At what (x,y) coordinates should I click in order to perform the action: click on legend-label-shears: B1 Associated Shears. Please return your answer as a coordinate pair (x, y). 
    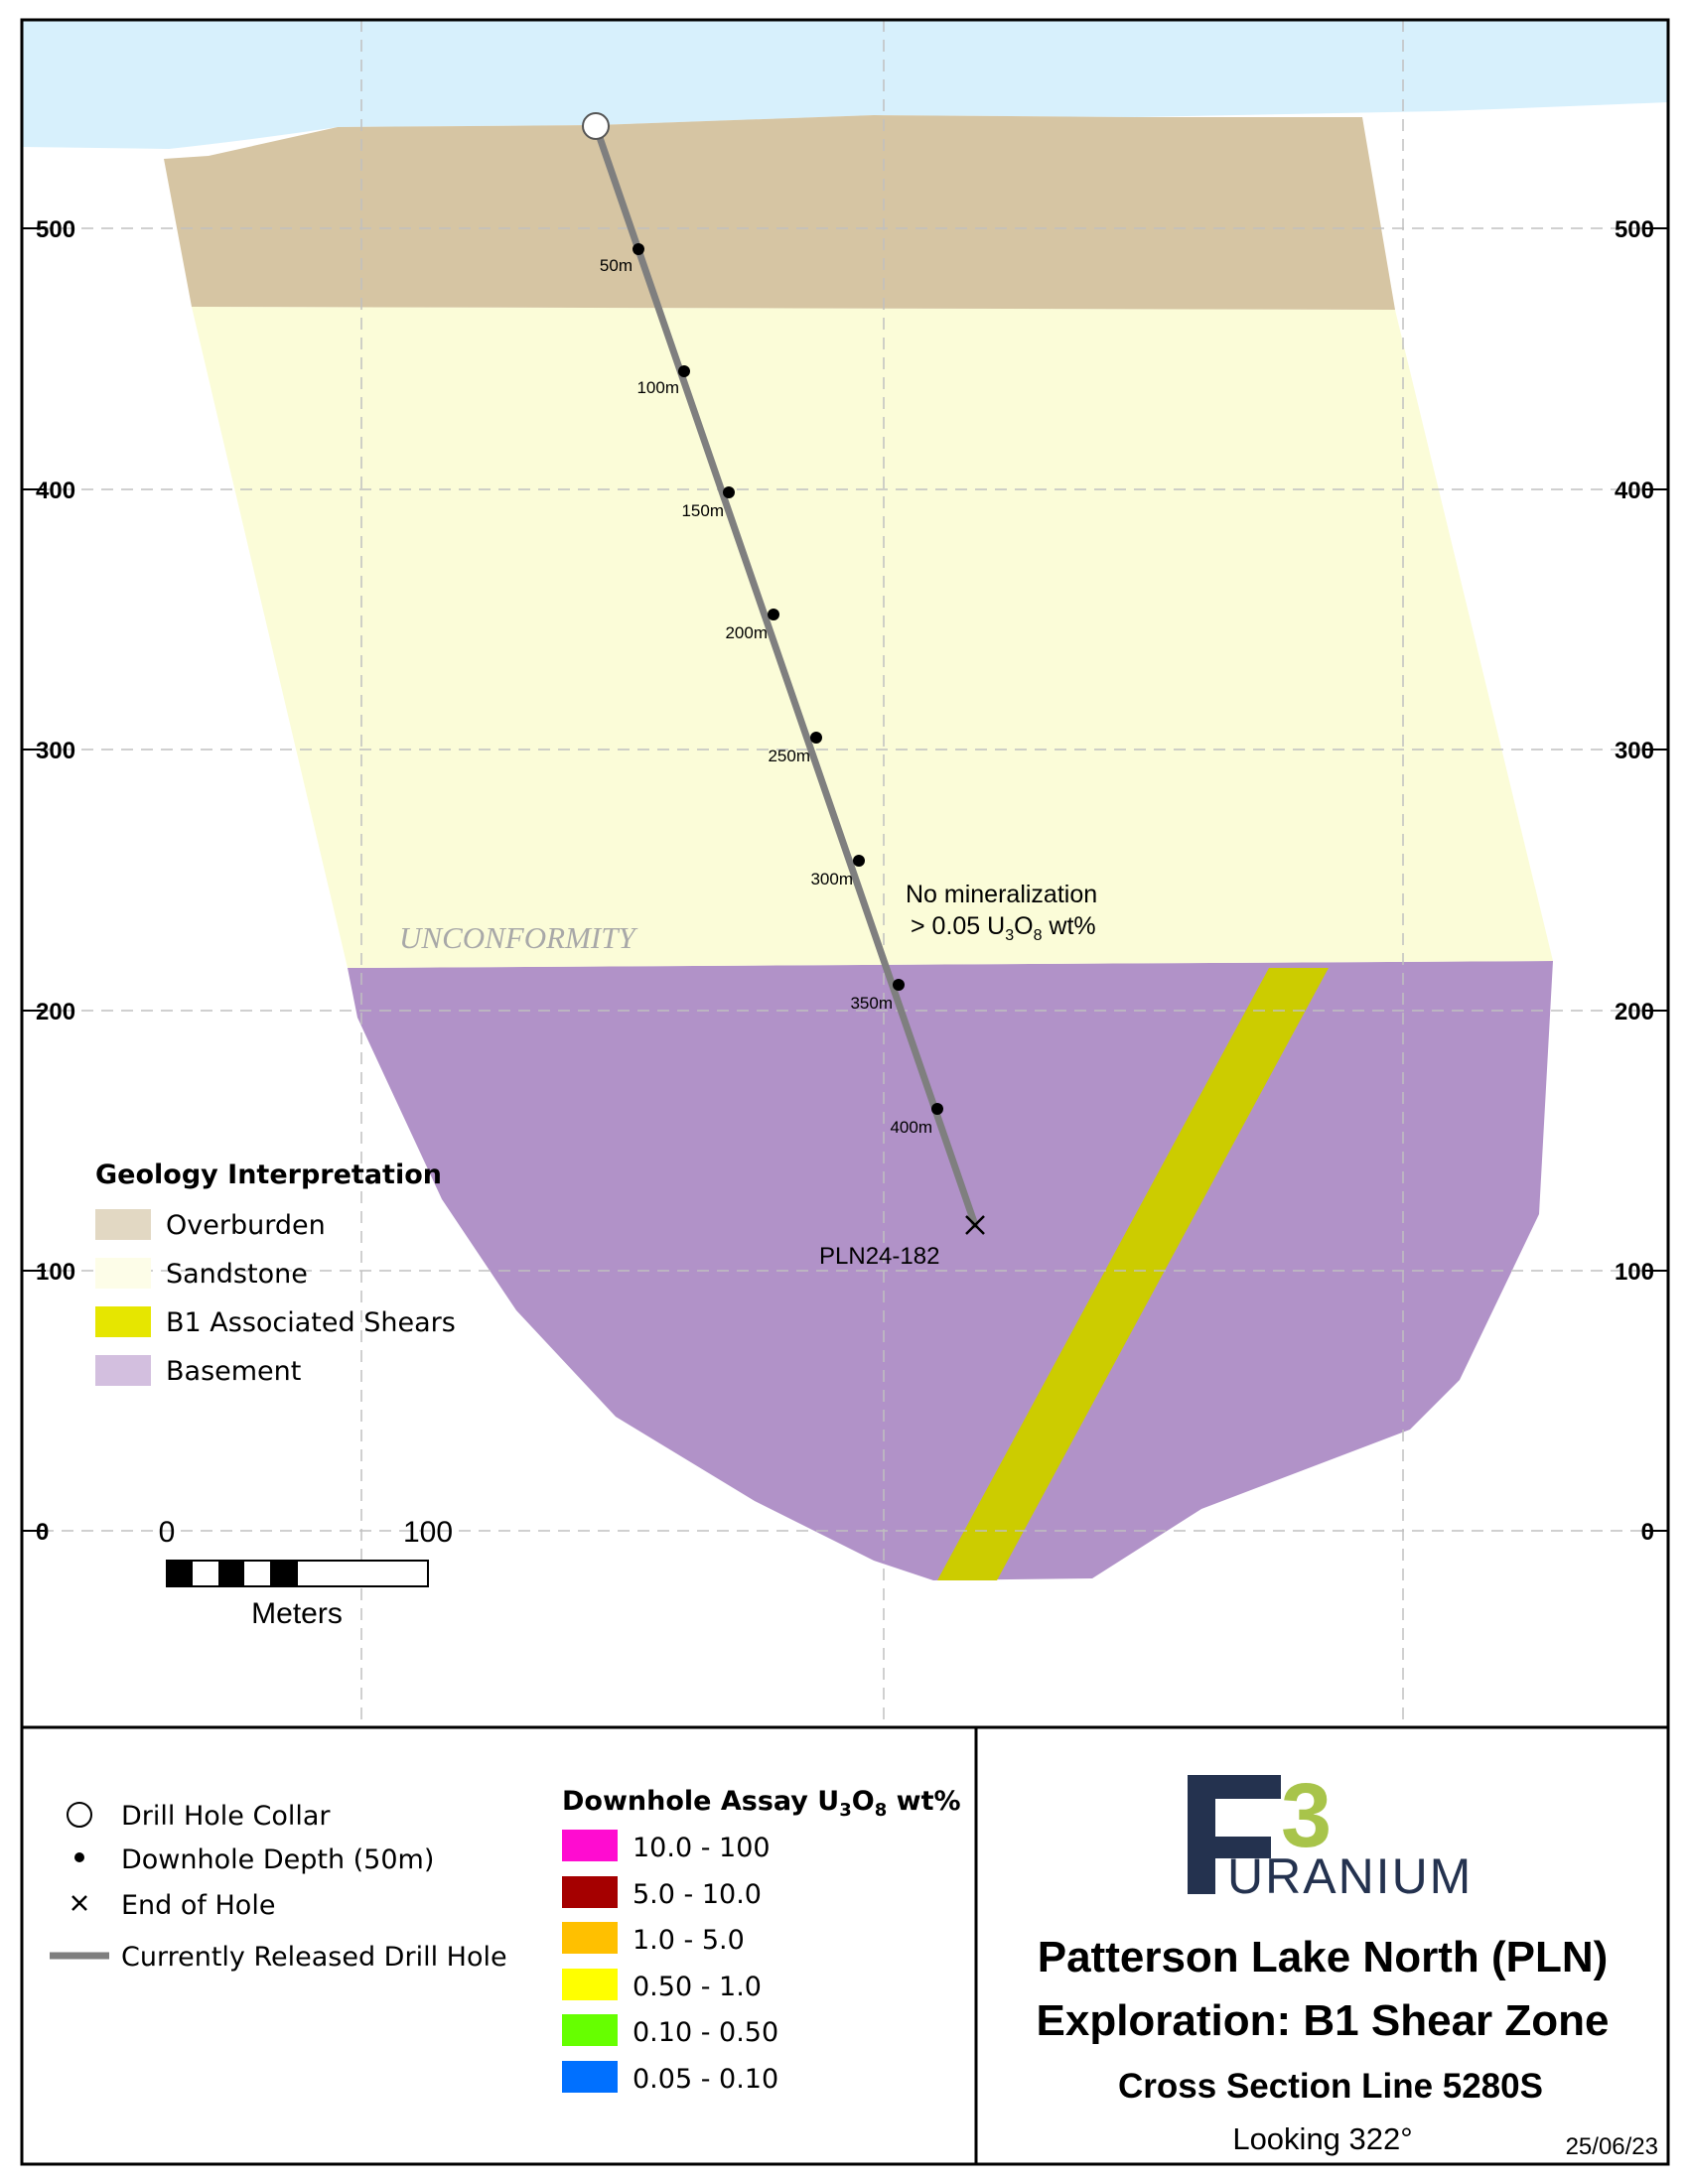
    Looking at the image, I should click on (311, 1322).